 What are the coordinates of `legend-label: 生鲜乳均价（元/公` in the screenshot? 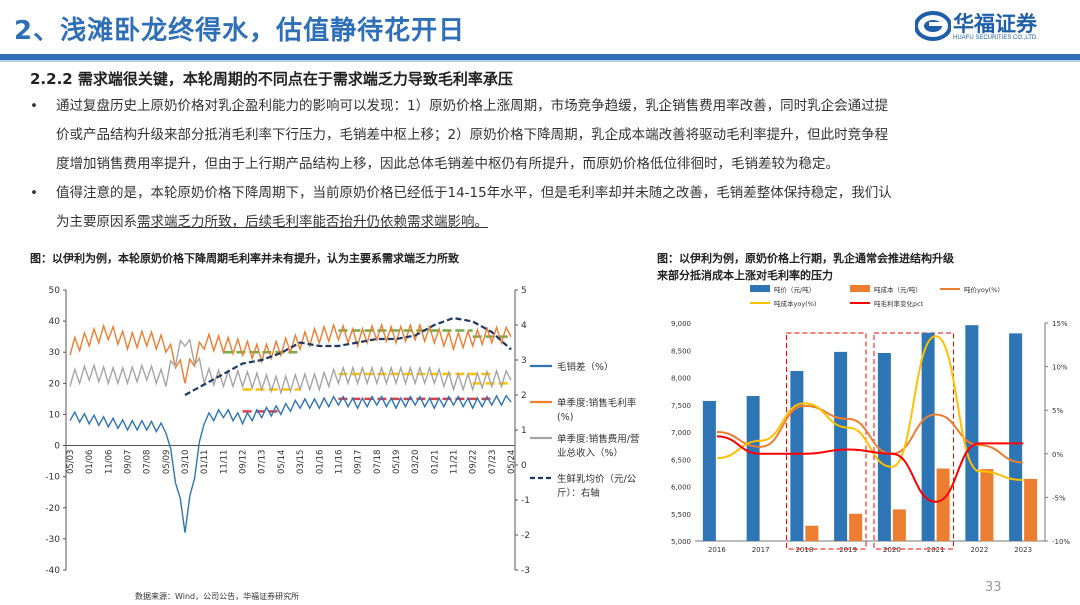 It's located at (597, 479).